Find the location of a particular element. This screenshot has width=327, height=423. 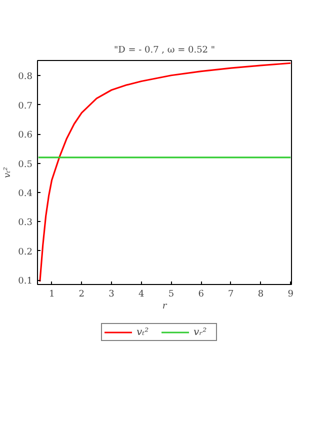

x-tick-label: 7 is located at coordinates (231, 295).